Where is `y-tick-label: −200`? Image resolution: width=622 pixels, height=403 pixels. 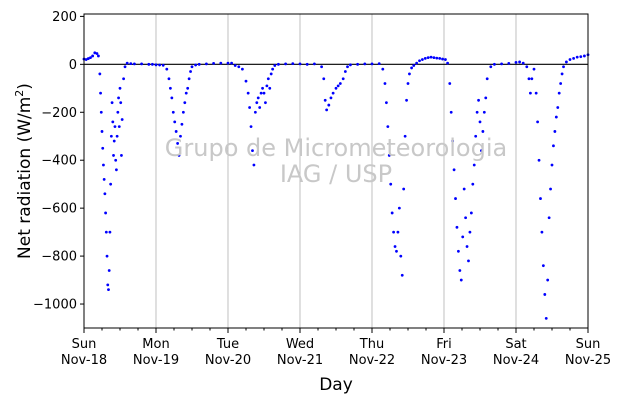
y-tick-label: −200 is located at coordinates (59, 113).